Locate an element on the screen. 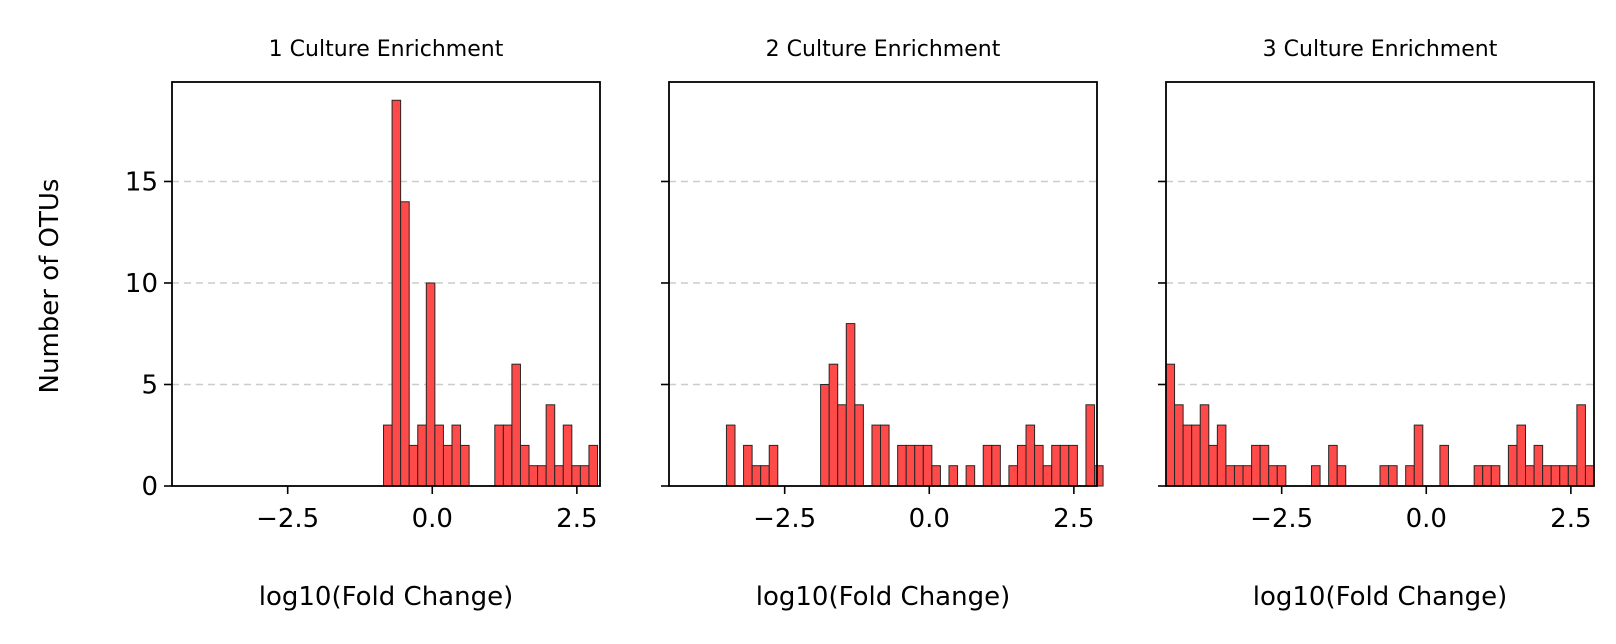 This screenshot has width=1616, height=644. panel-title: 3 Culture Enrichment is located at coordinates (1380, 49).